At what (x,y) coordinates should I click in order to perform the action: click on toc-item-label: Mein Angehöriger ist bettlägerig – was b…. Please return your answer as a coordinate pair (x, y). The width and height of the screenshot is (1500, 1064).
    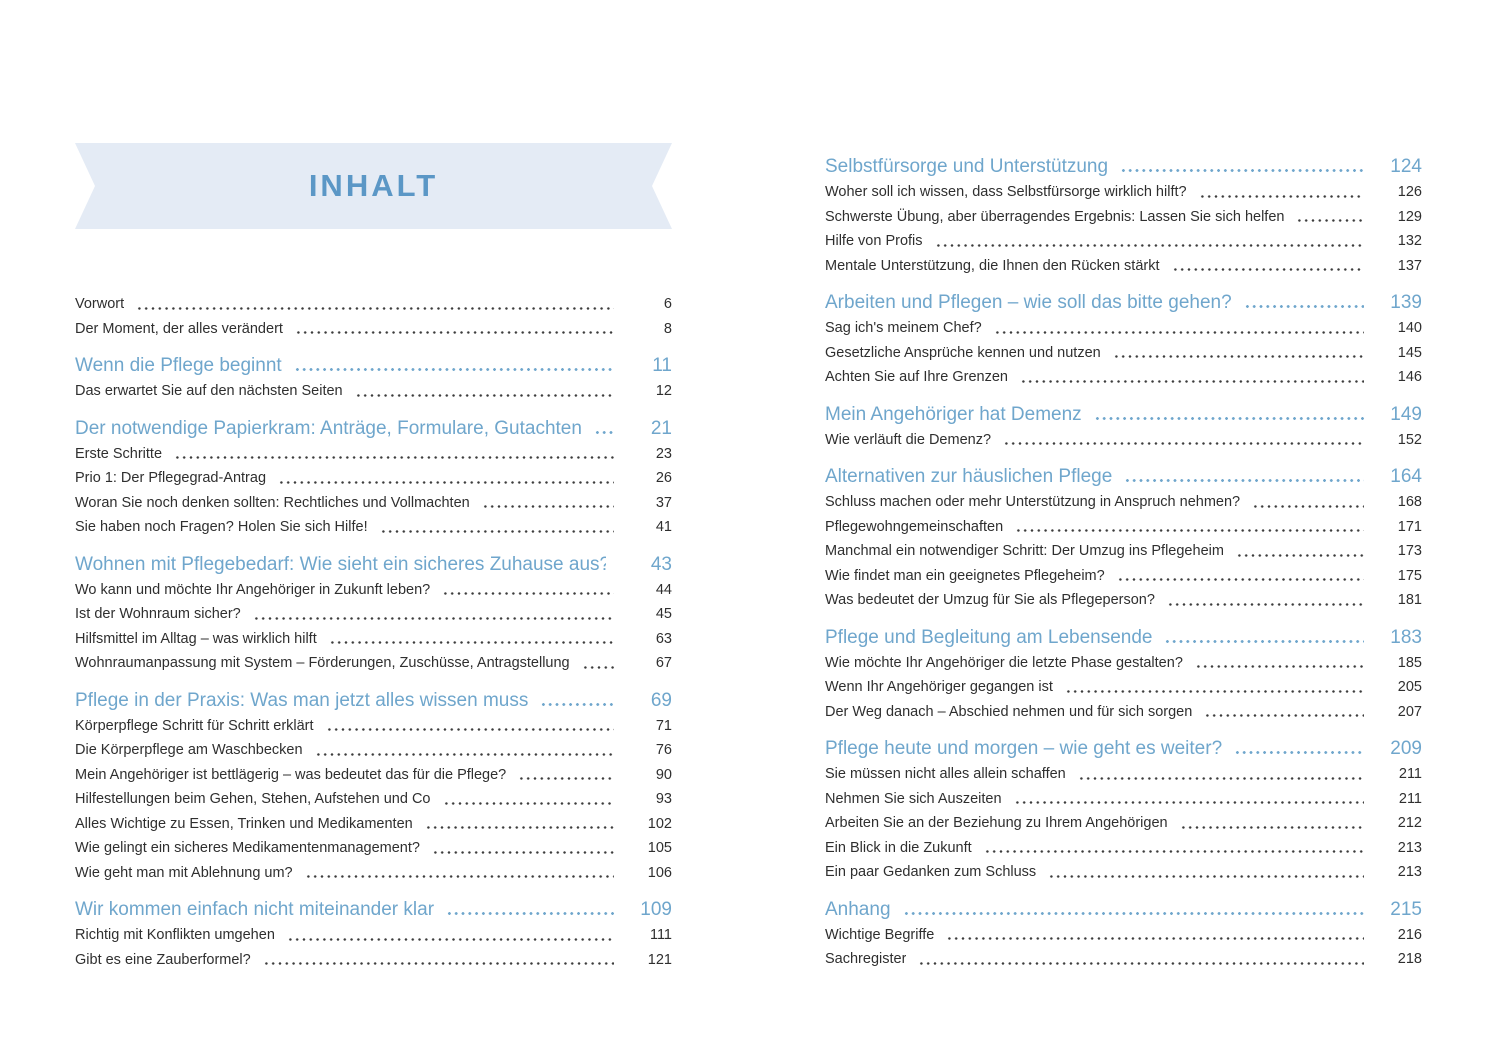
    Looking at the image, I should click on (291, 774).